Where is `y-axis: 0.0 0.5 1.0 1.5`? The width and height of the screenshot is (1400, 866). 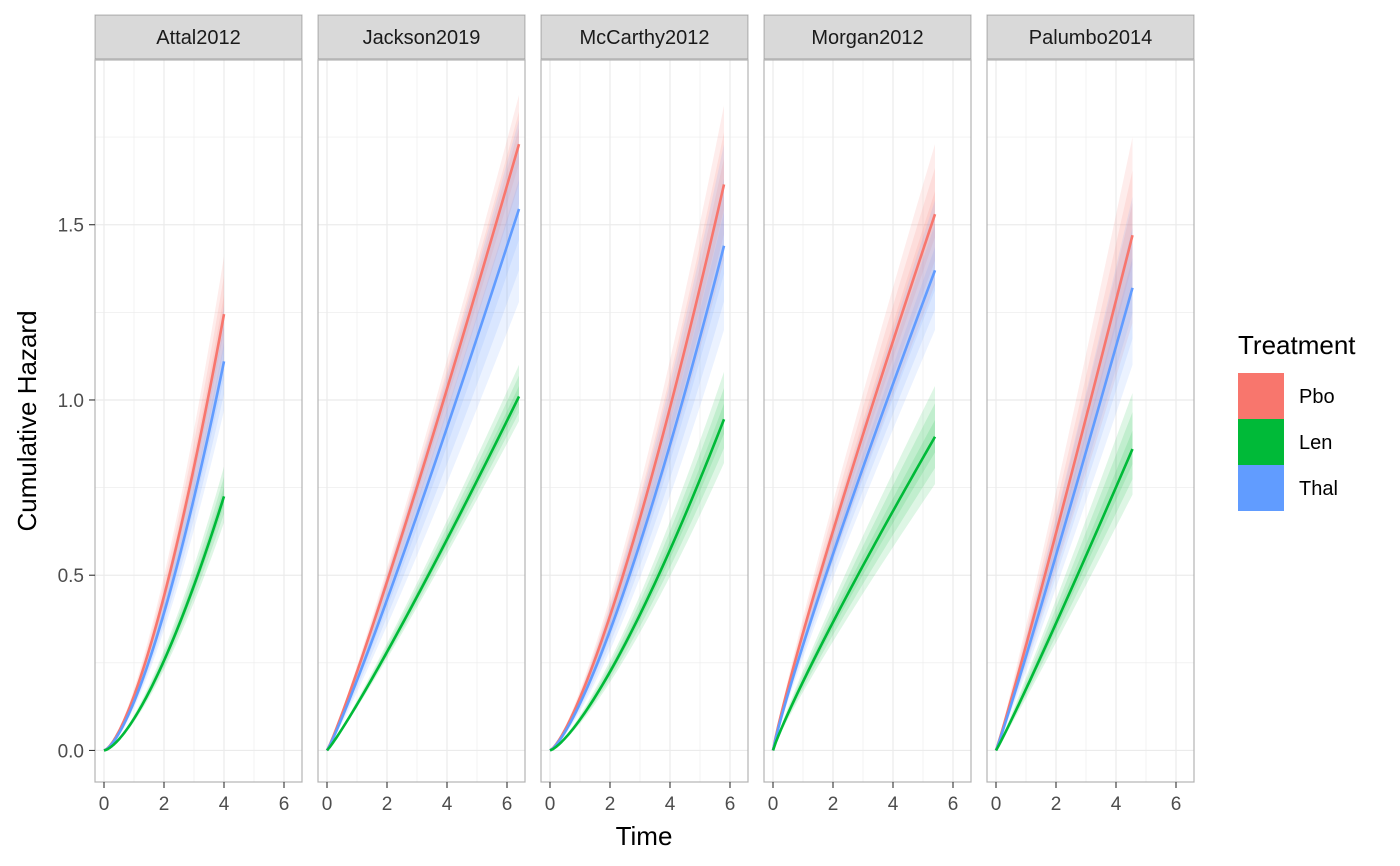
y-axis: 0.0 0.5 1.0 1.5 is located at coordinates (76, 489).